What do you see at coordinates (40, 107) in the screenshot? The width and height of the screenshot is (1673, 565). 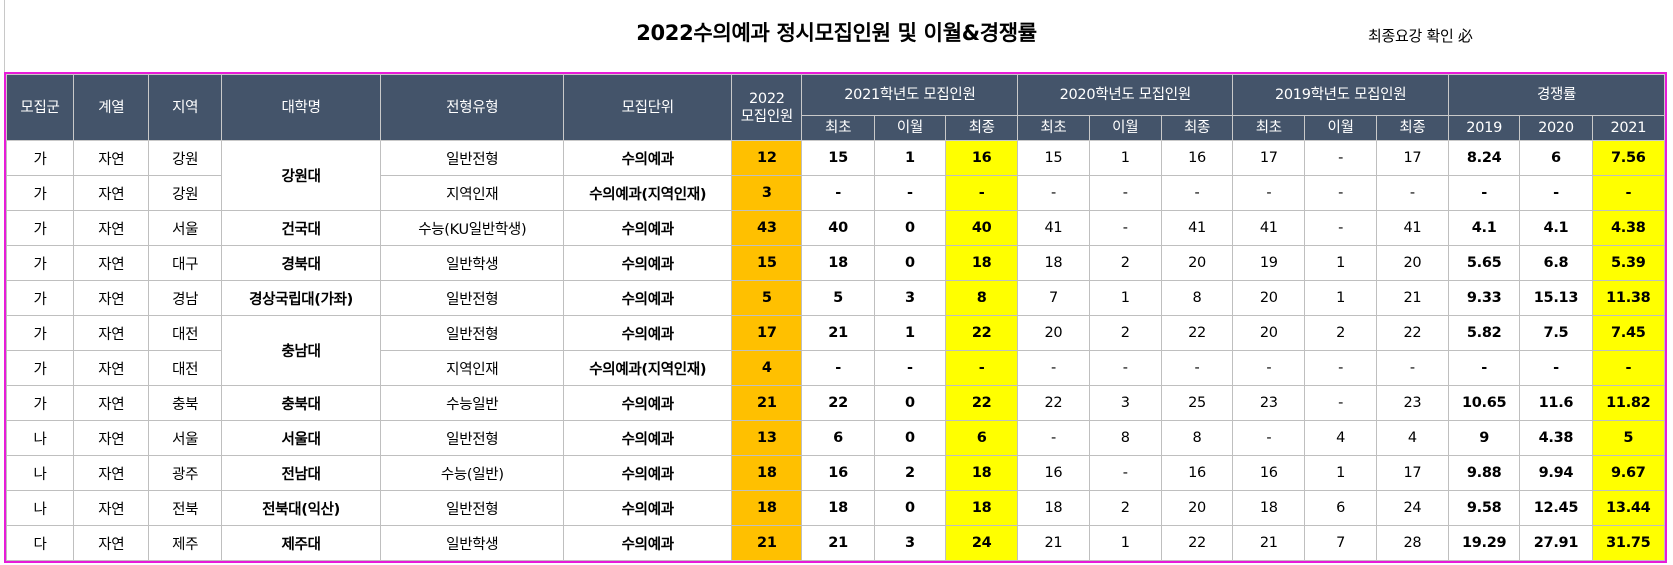 I see `header-group: 모집군` at bounding box center [40, 107].